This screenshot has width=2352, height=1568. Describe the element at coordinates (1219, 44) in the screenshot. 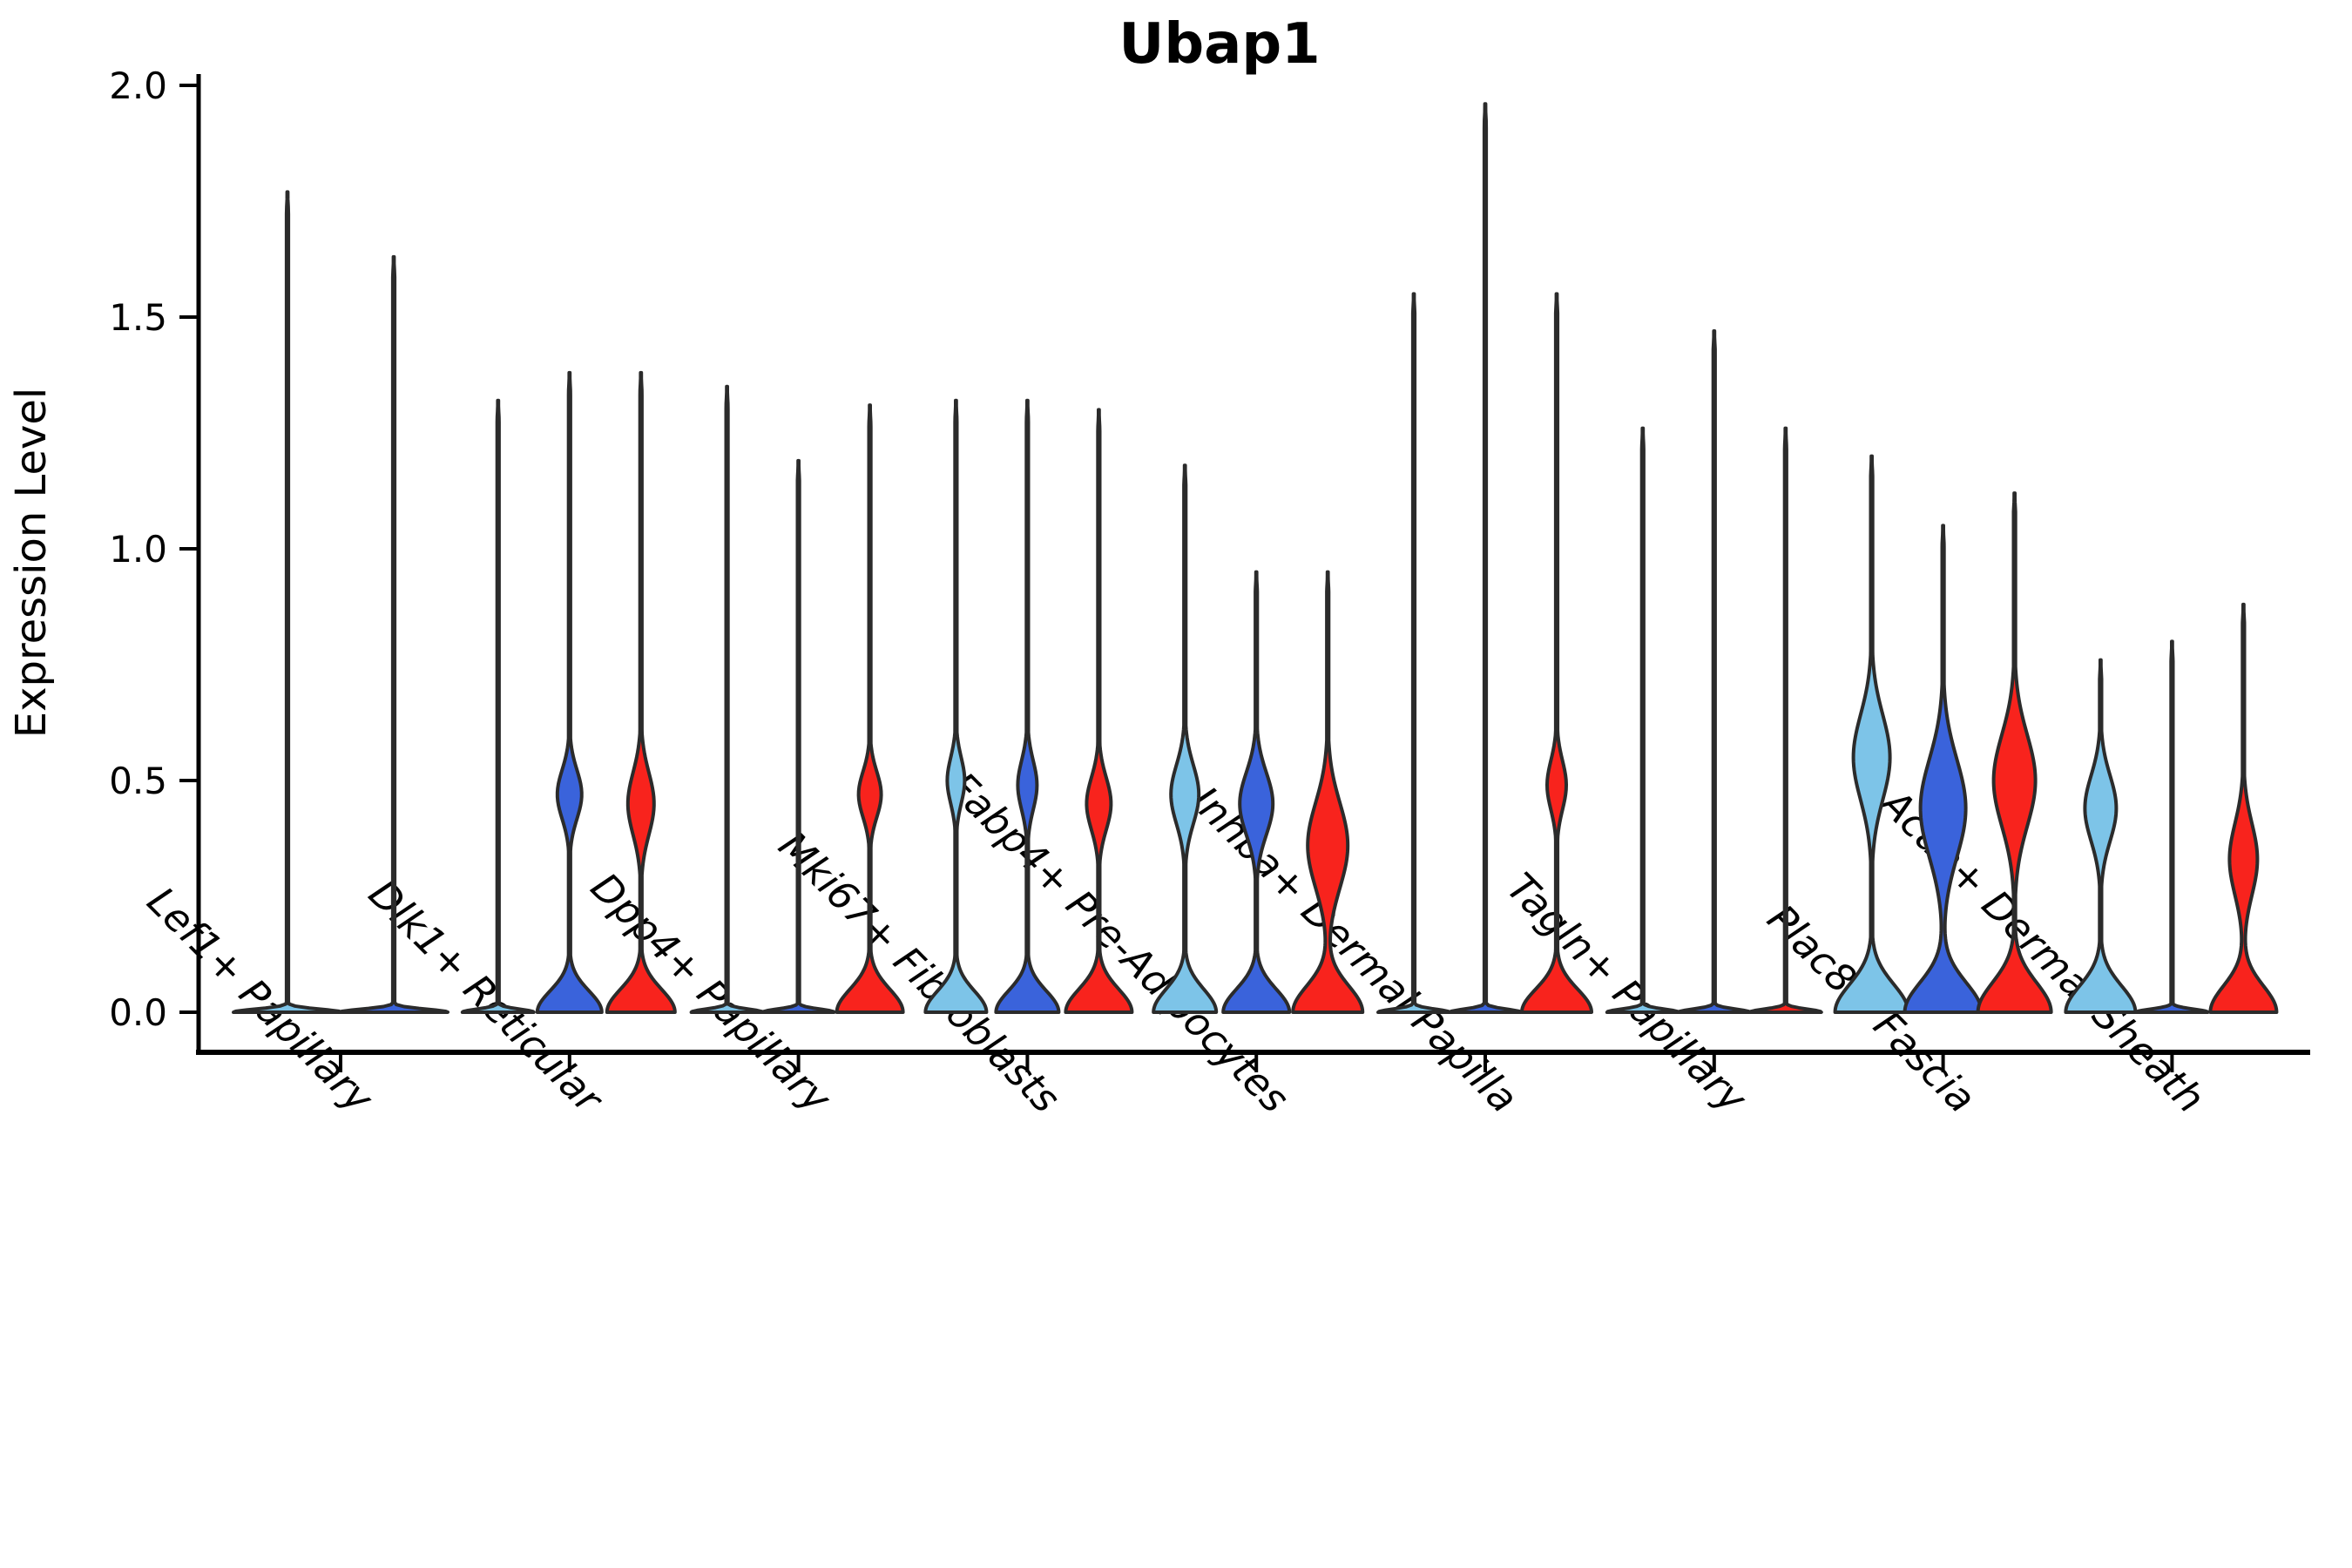

I see `plot-title: Ubap1` at that location.